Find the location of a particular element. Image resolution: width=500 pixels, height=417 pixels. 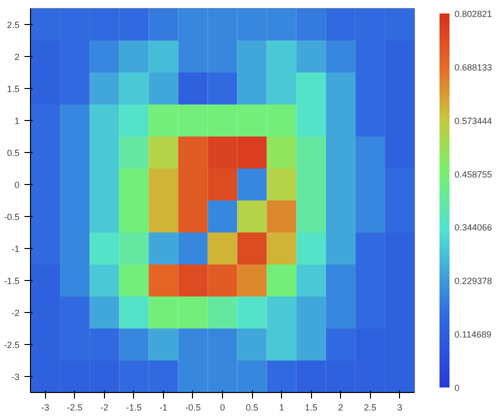

y-tick-label: -1.5 is located at coordinates (12, 281).